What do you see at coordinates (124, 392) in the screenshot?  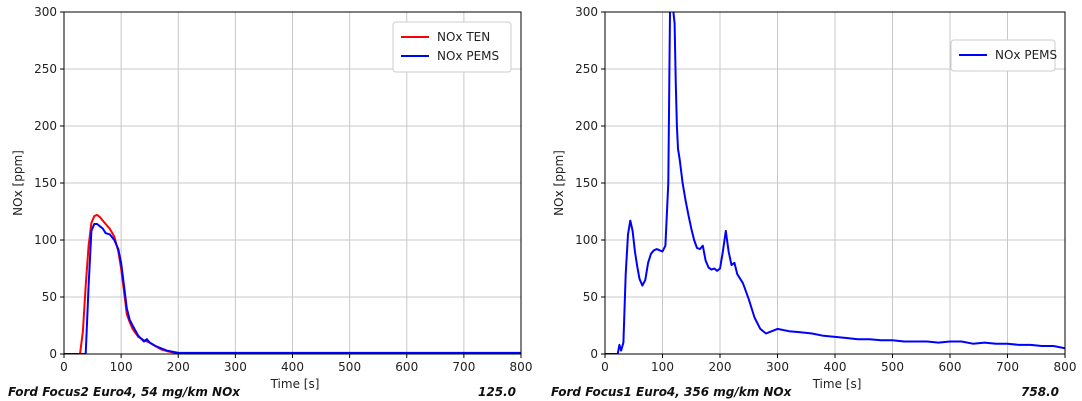 I see `chart-caption: Ford Focus2 Euro4, 54 mg/km NOx` at bounding box center [124, 392].